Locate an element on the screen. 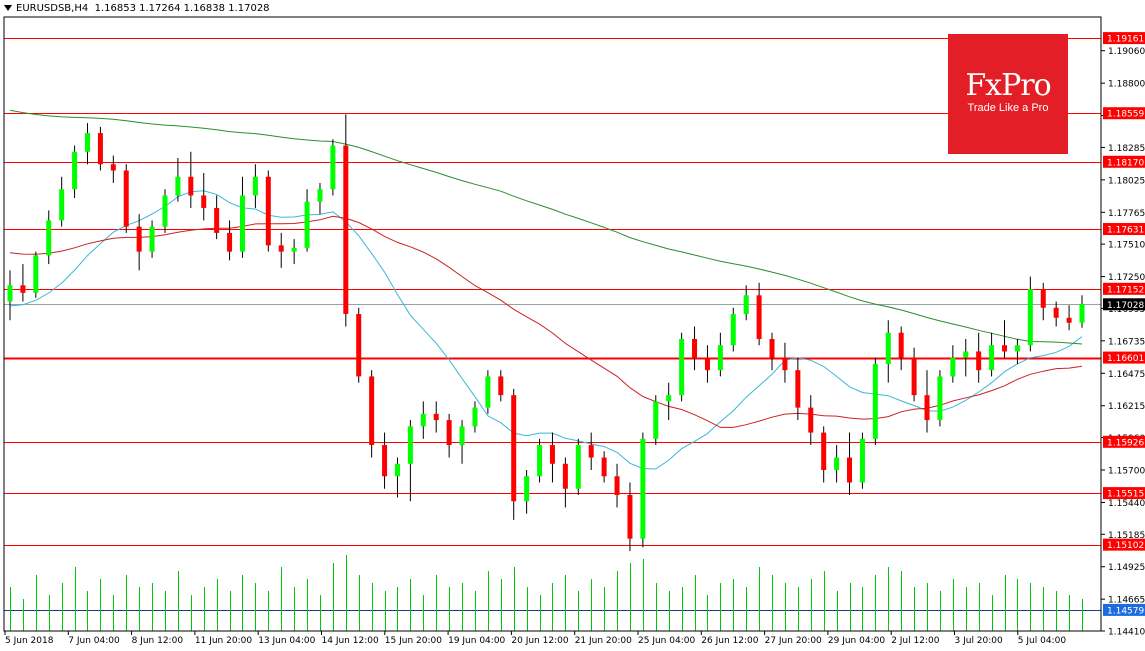  level-label: 1.17631 is located at coordinates (1124, 229).